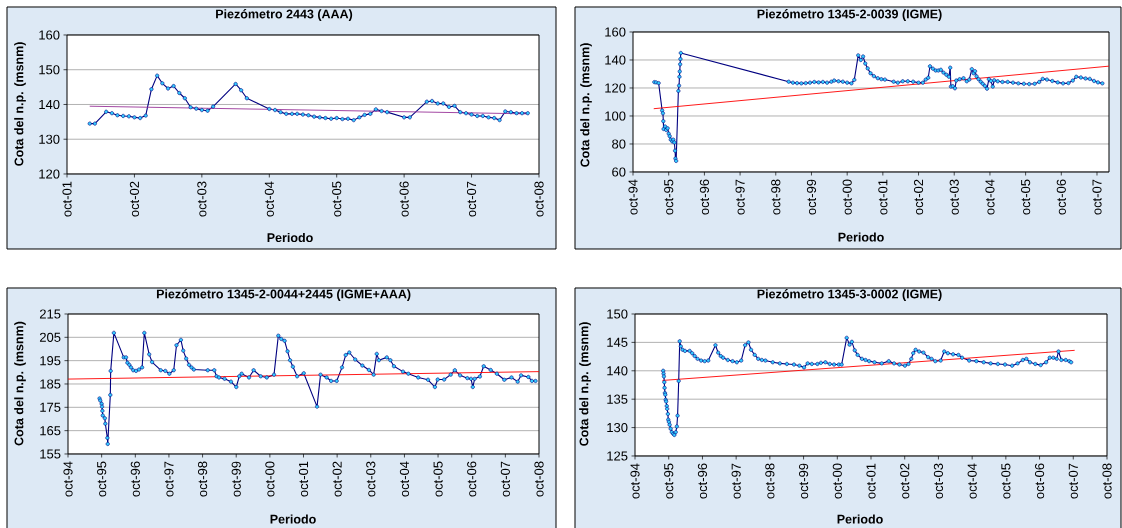 The width and height of the screenshot is (1122, 528). I want to click on chart-title: Piezómetro 1345-3-0002 (IGME), so click(849, 295).